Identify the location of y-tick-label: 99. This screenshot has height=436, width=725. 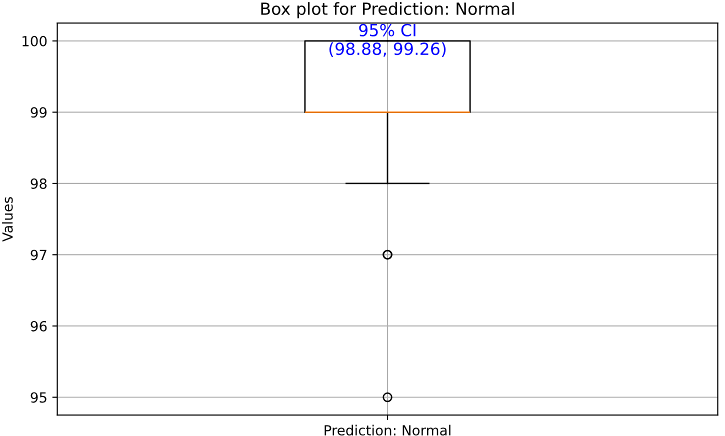
(38, 112).